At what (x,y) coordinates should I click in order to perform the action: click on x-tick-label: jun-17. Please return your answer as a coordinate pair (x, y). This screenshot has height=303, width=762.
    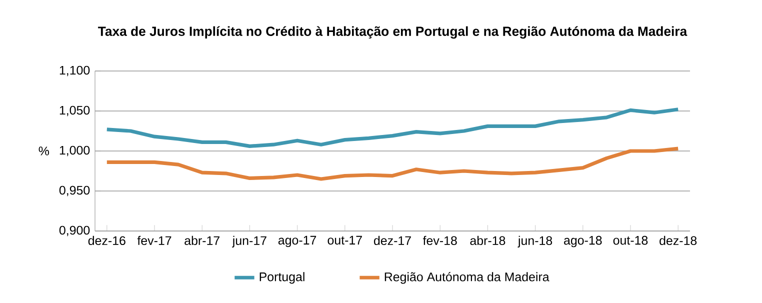
    Looking at the image, I should click on (249, 242).